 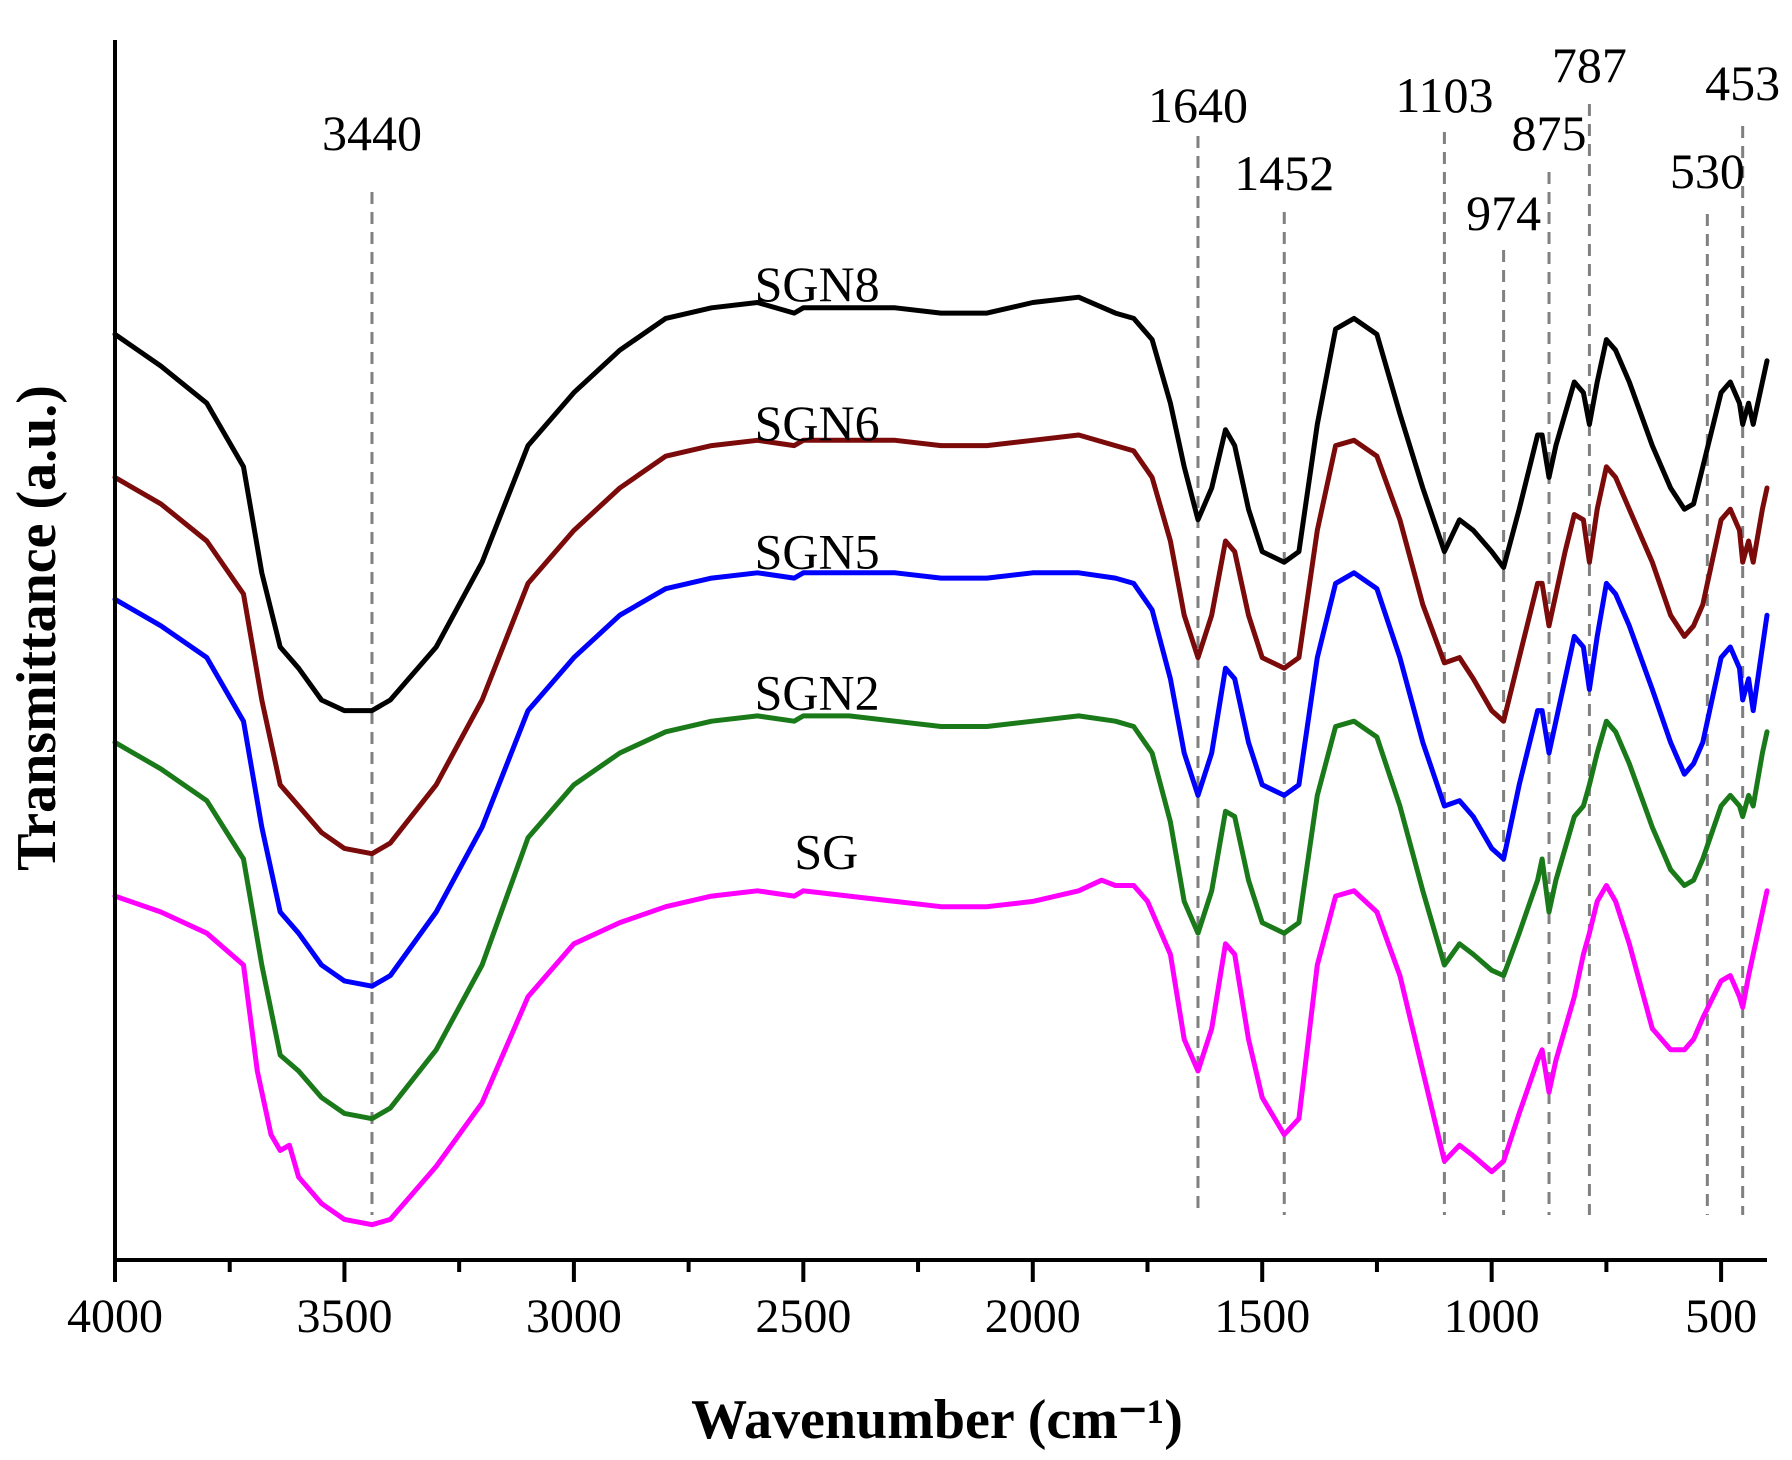 I want to click on series-label-sg: SG, so click(x=826, y=851).